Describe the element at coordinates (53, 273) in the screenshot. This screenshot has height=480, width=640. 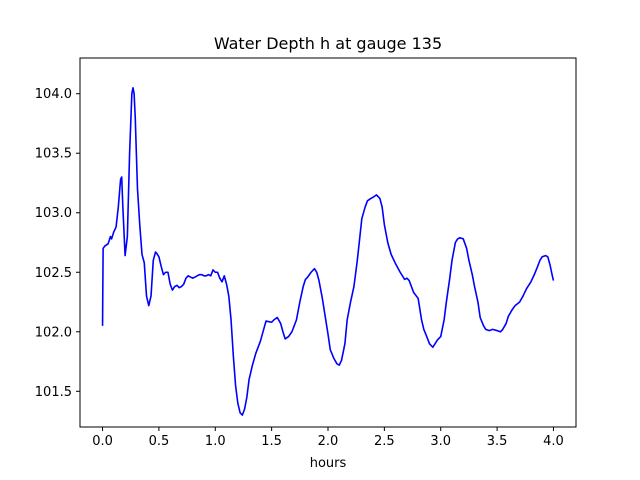
I see `y-tick-label: 102.5` at that location.